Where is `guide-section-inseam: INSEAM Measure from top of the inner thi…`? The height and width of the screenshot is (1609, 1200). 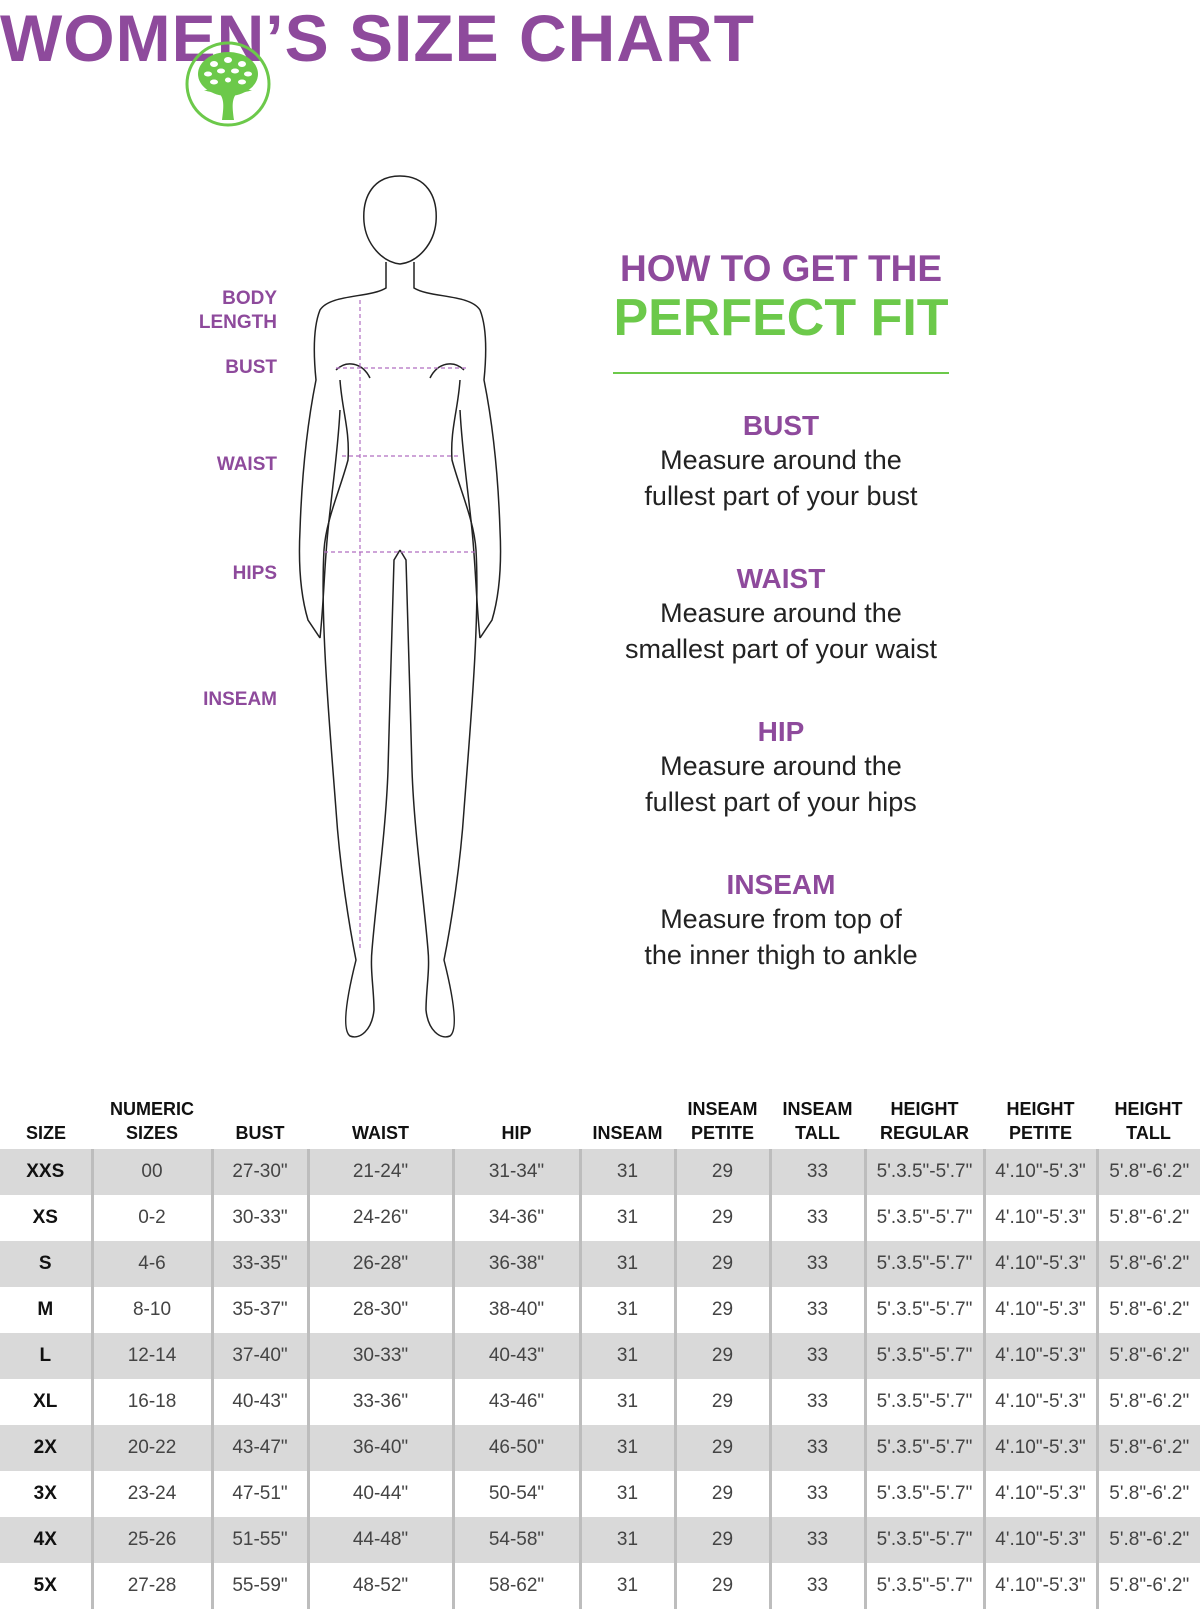
guide-section-inseam: INSEAM Measure from top of the inner thi… is located at coordinates (781, 921).